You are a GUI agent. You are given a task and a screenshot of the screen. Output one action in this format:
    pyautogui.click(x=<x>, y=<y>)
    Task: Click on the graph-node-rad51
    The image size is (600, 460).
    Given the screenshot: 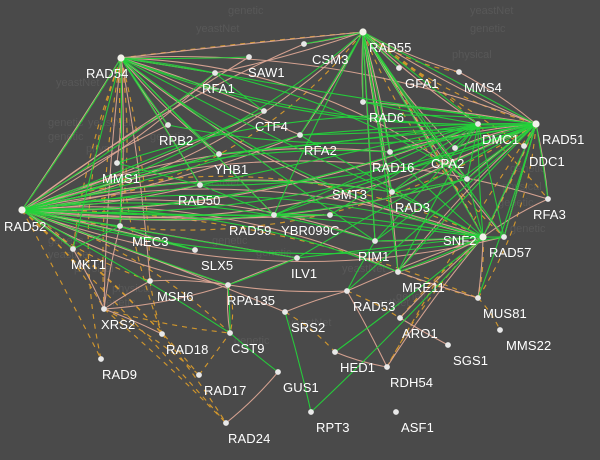 What is the action you would take?
    pyautogui.click(x=536, y=124)
    